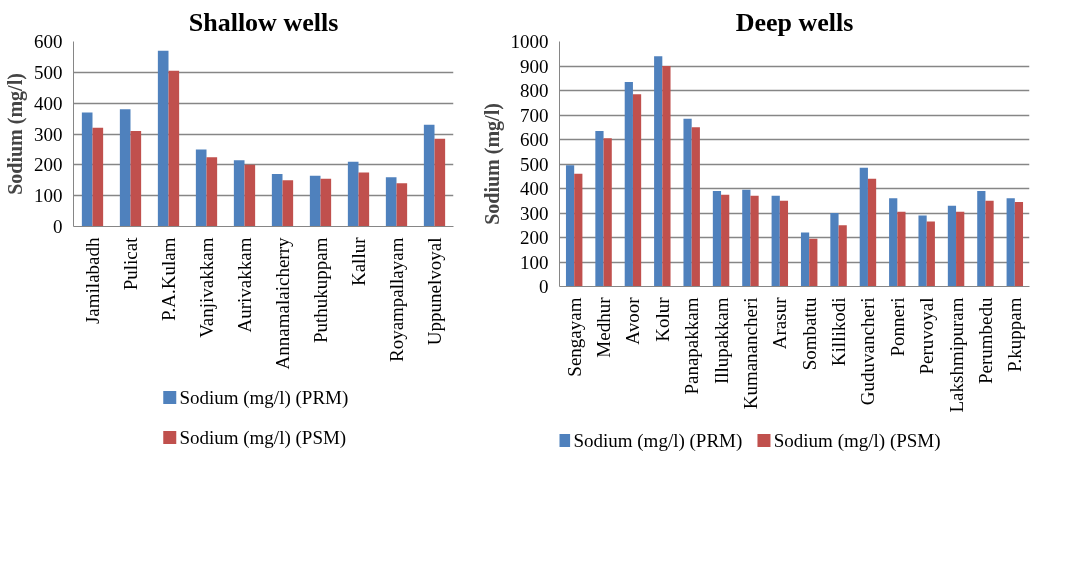  Describe the element at coordinates (396, 300) in the screenshot. I see `x-tick-label: Royampallayam` at that location.